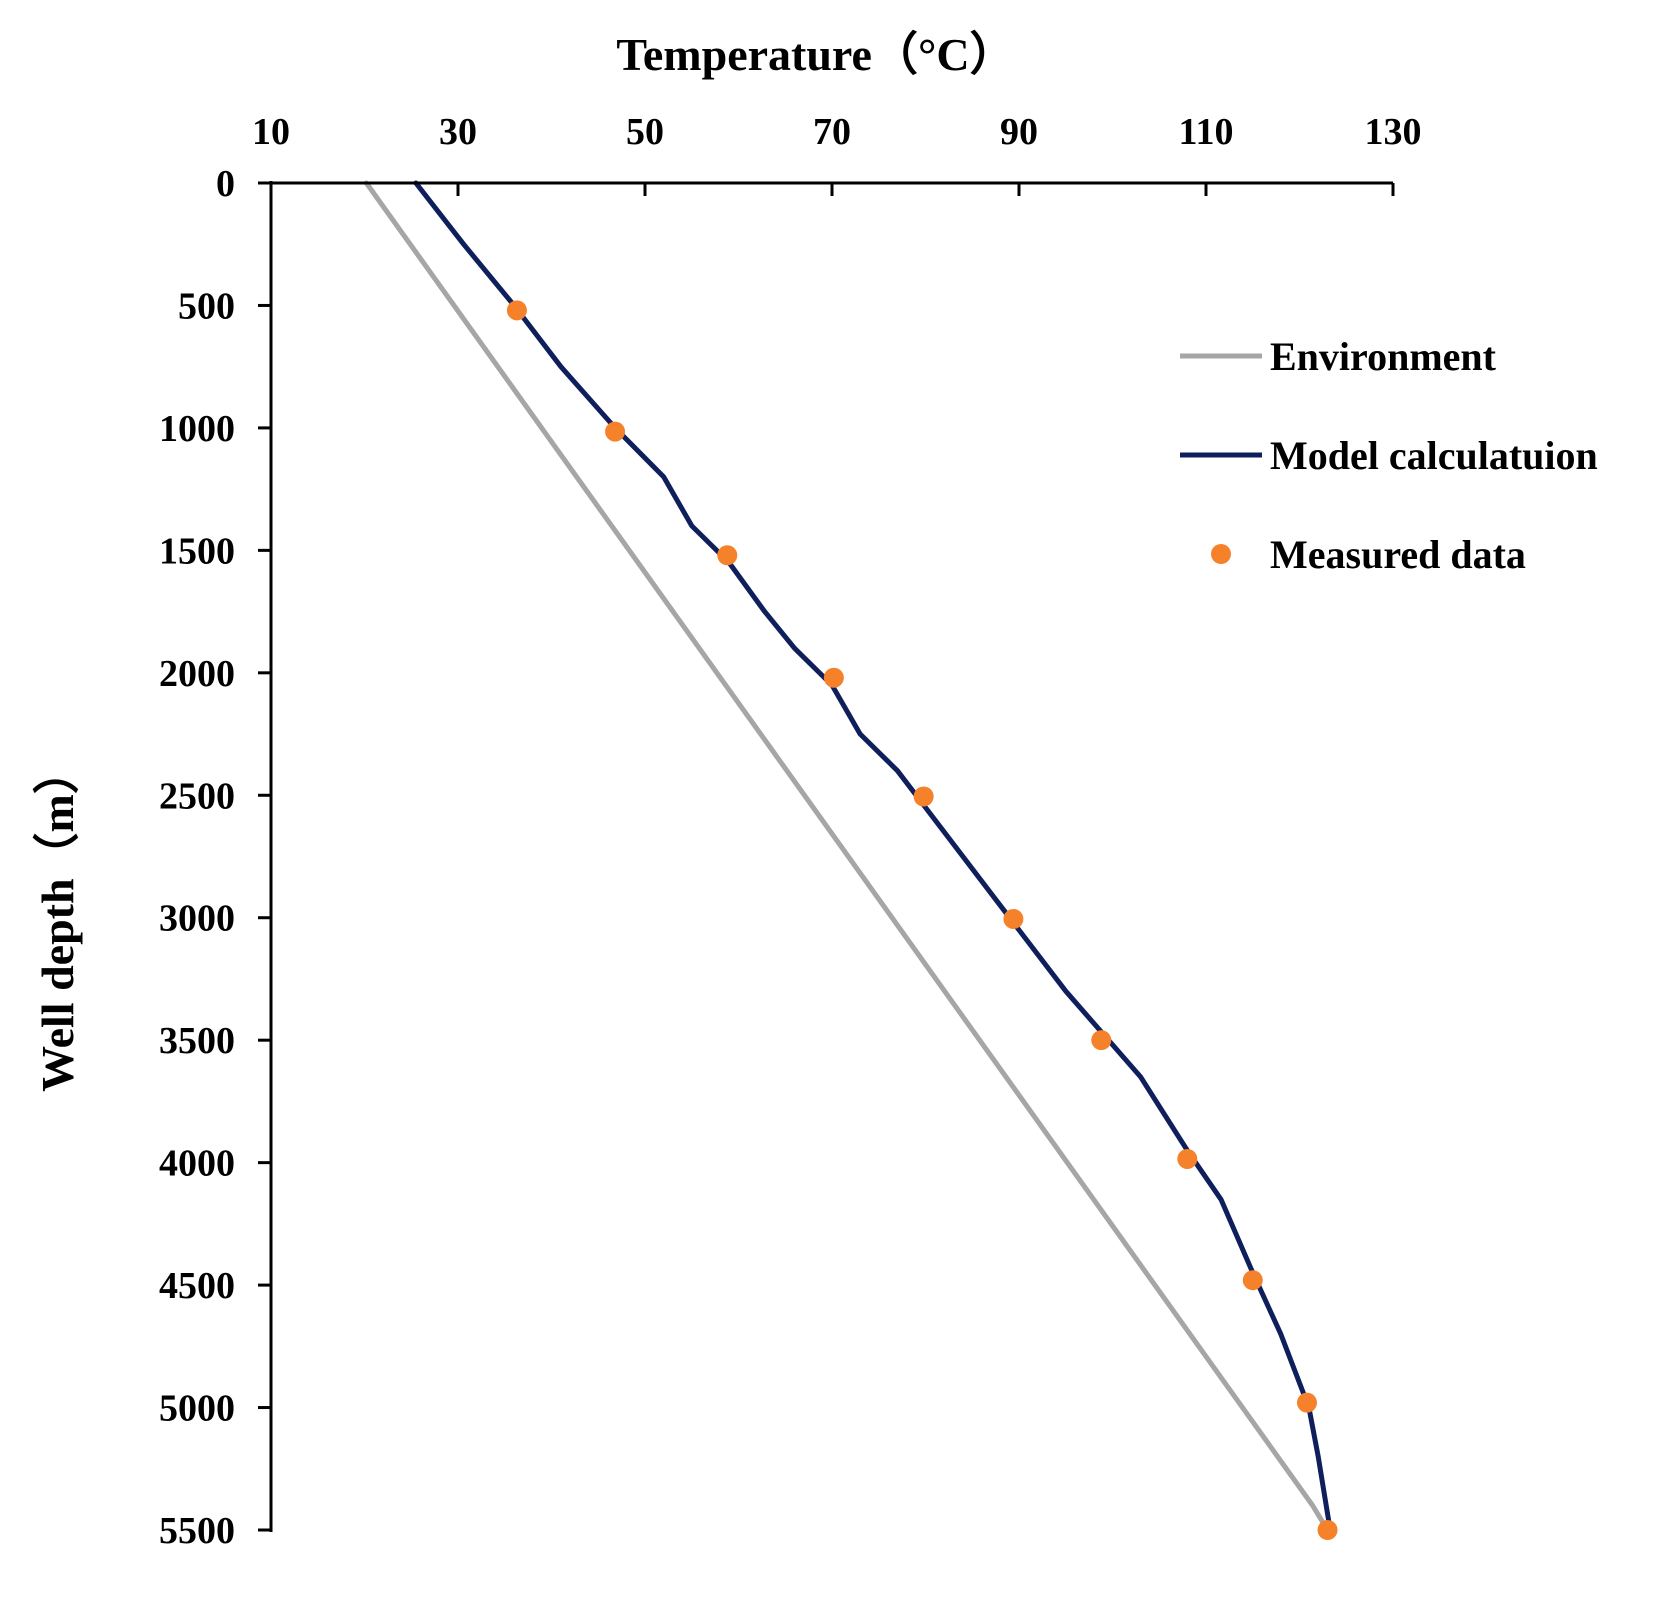  What do you see at coordinates (1434, 455) in the screenshot?
I see `legend-label-model-calculatuion: Model calculatuion` at bounding box center [1434, 455].